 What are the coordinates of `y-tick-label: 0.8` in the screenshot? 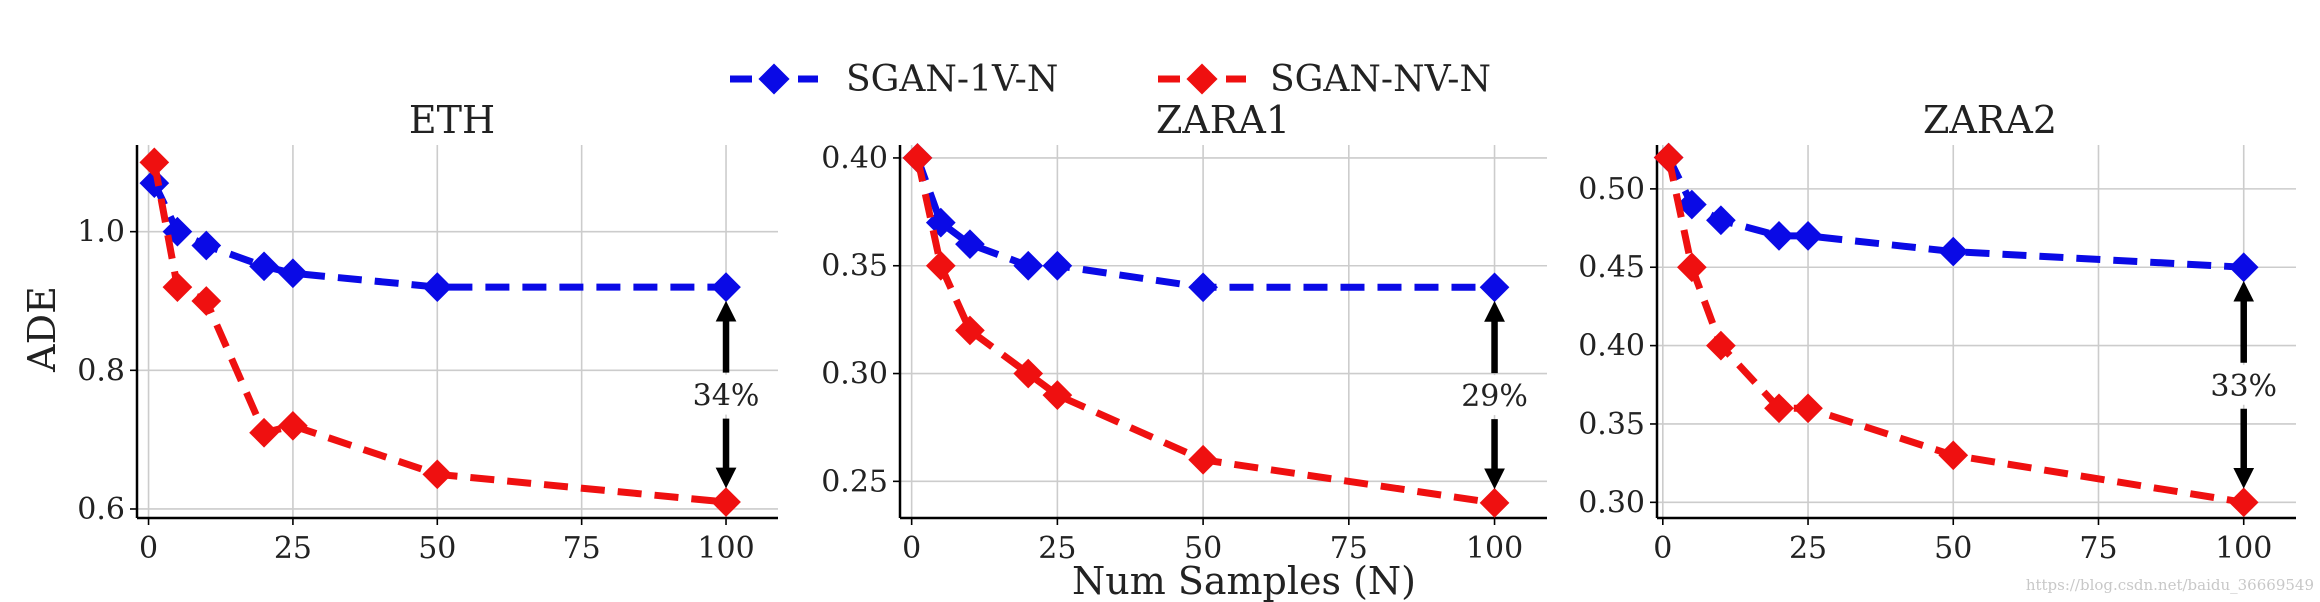 It's located at (101, 370).